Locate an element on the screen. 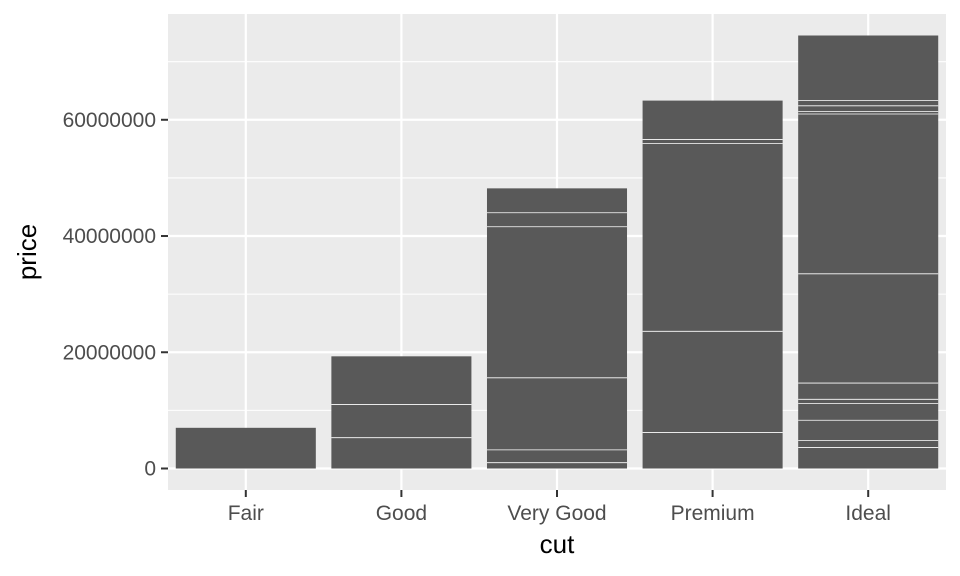 The height and width of the screenshot is (576, 960). y-tick-label: 0 is located at coordinates (150, 468).